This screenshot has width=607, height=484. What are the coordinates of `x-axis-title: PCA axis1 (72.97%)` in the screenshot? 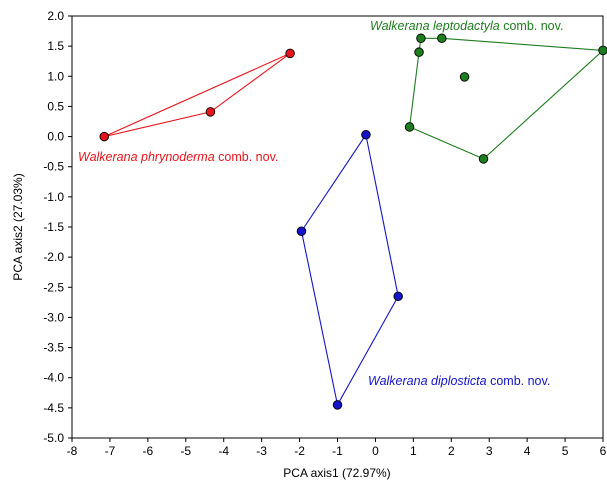 It's located at (336, 473).